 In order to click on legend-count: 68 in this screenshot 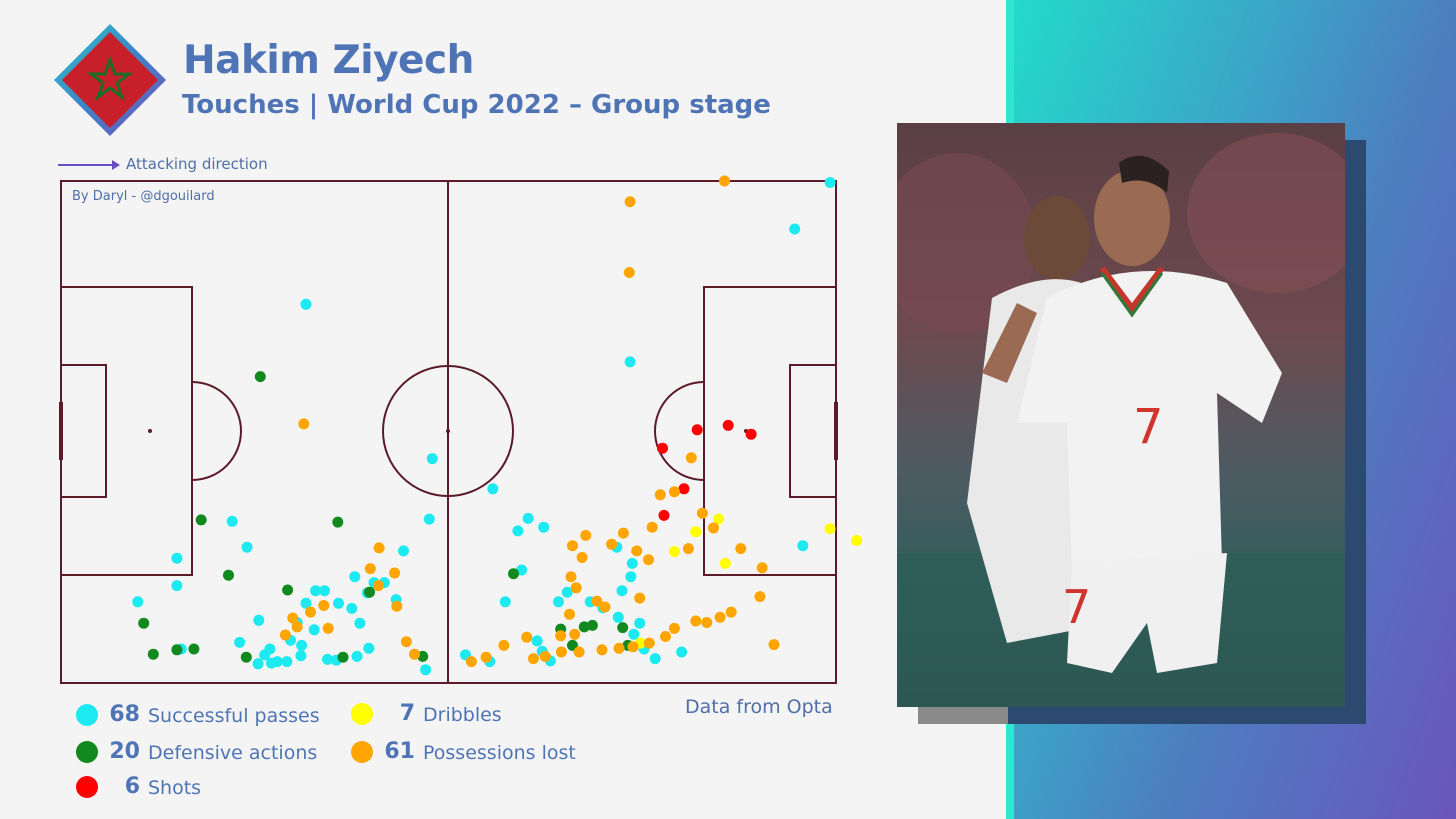, I will do `click(124, 714)`.